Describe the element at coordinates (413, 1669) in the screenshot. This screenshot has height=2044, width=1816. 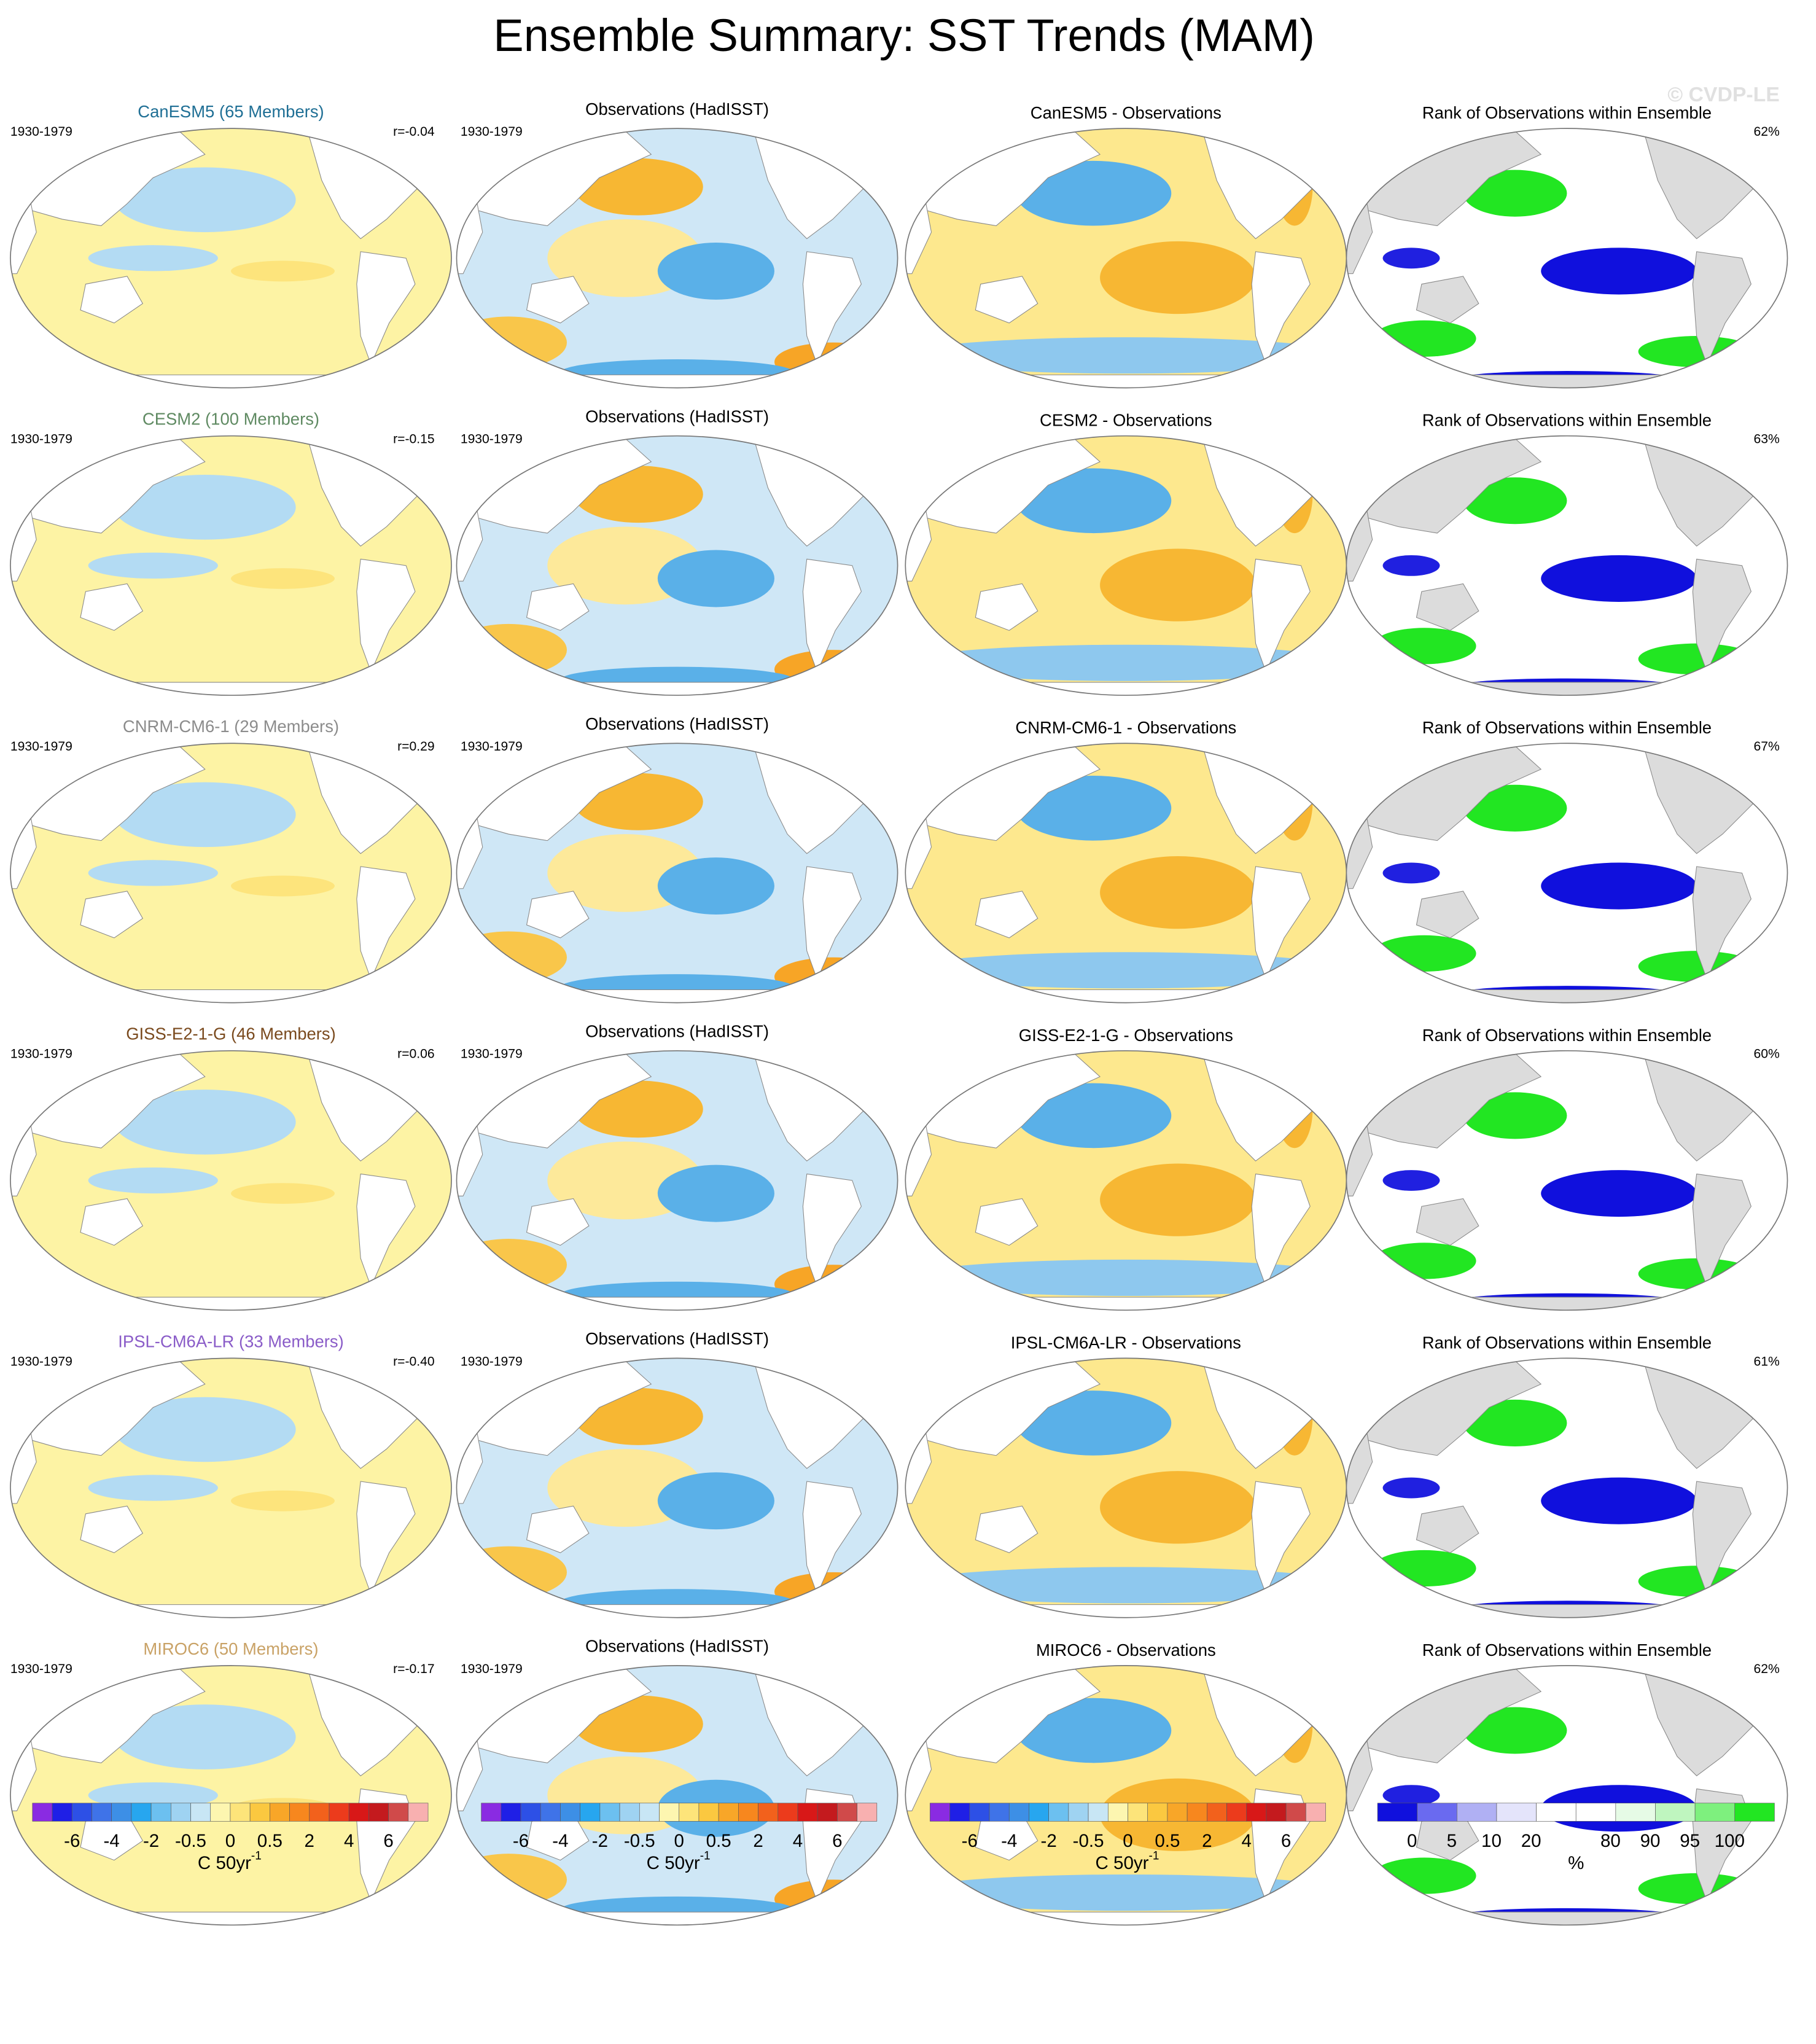
I see `pattern-correlation: r=-0.17` at that location.